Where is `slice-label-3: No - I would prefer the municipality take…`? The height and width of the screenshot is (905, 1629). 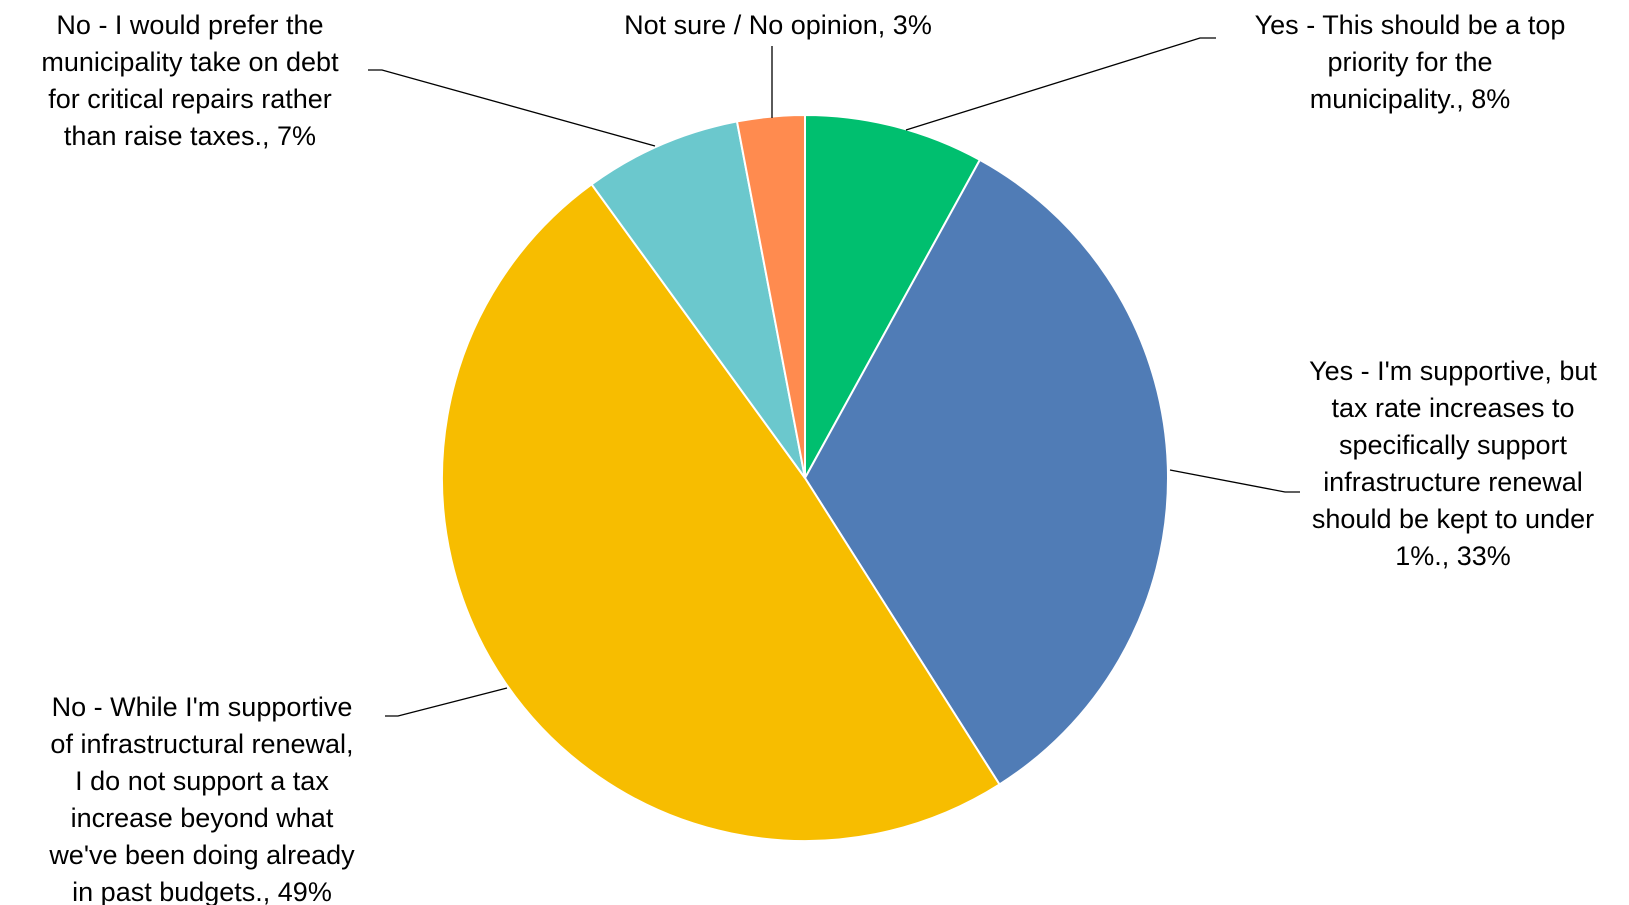
slice-label-3: No - I would prefer the municipality take… is located at coordinates (190, 80).